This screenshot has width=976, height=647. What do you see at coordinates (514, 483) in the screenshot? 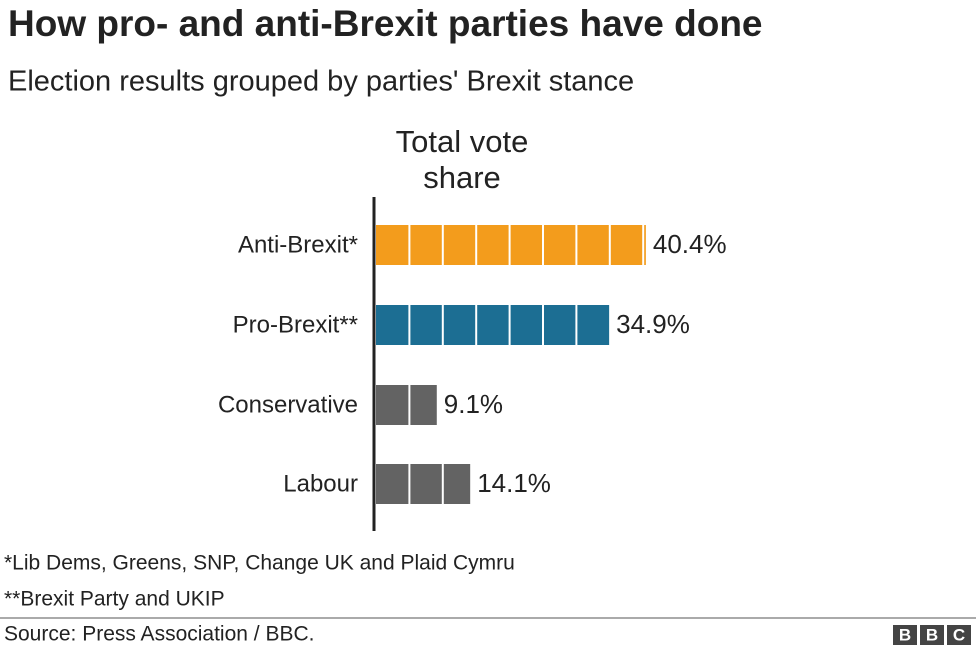
I see `value-label: 14.1%` at bounding box center [514, 483].